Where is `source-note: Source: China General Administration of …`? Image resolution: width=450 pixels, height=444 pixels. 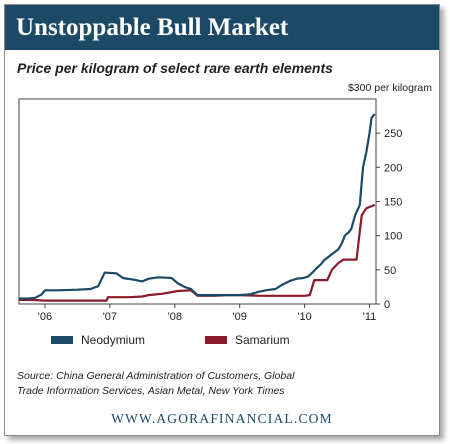 source-note: Source: China General Administration of … is located at coordinates (156, 383).